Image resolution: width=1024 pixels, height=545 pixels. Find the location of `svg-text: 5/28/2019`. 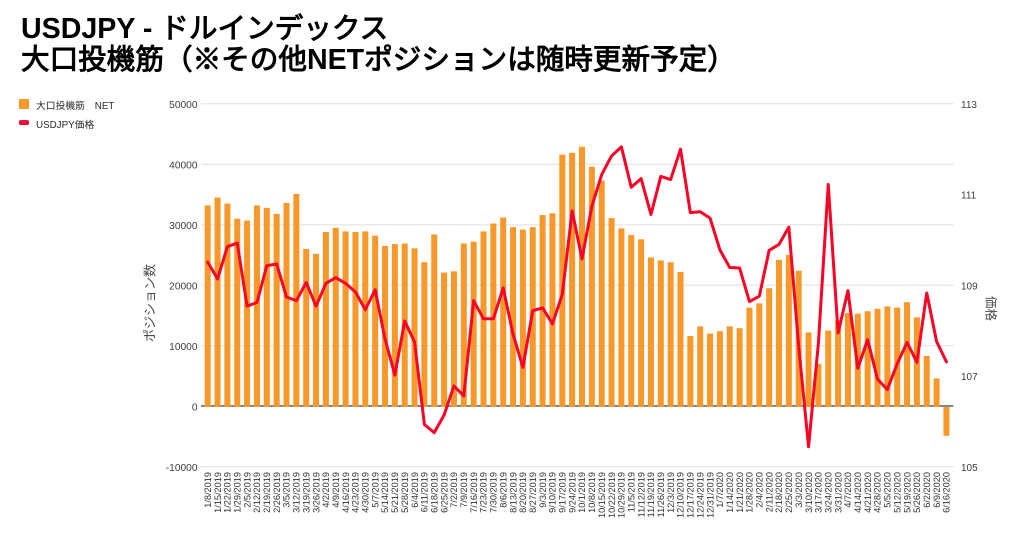

svg-text: 5/28/2019 is located at coordinates (405, 492).